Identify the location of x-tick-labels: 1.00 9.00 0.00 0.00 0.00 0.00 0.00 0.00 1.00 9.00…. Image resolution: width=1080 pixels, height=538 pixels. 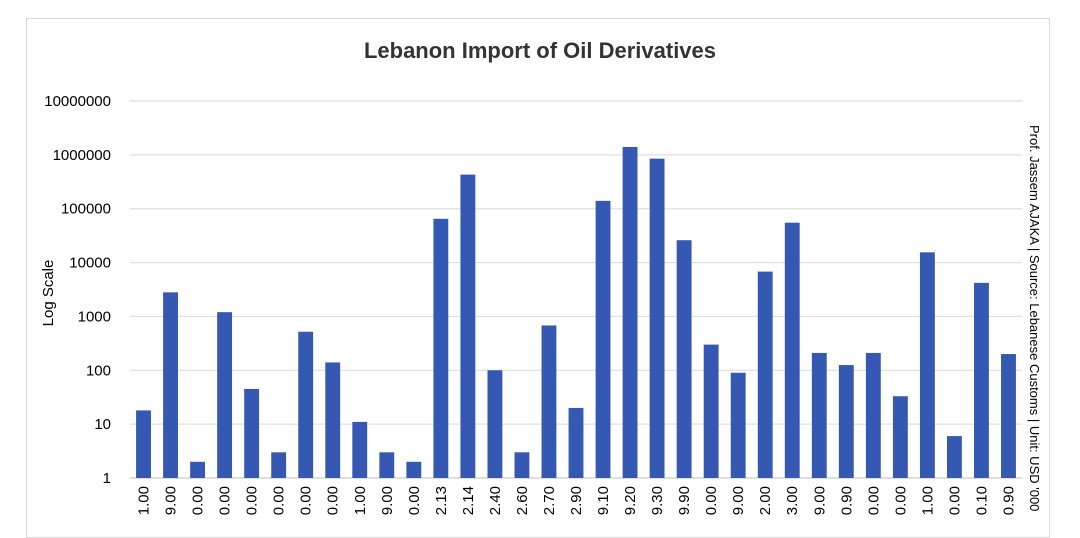
(577, 500).